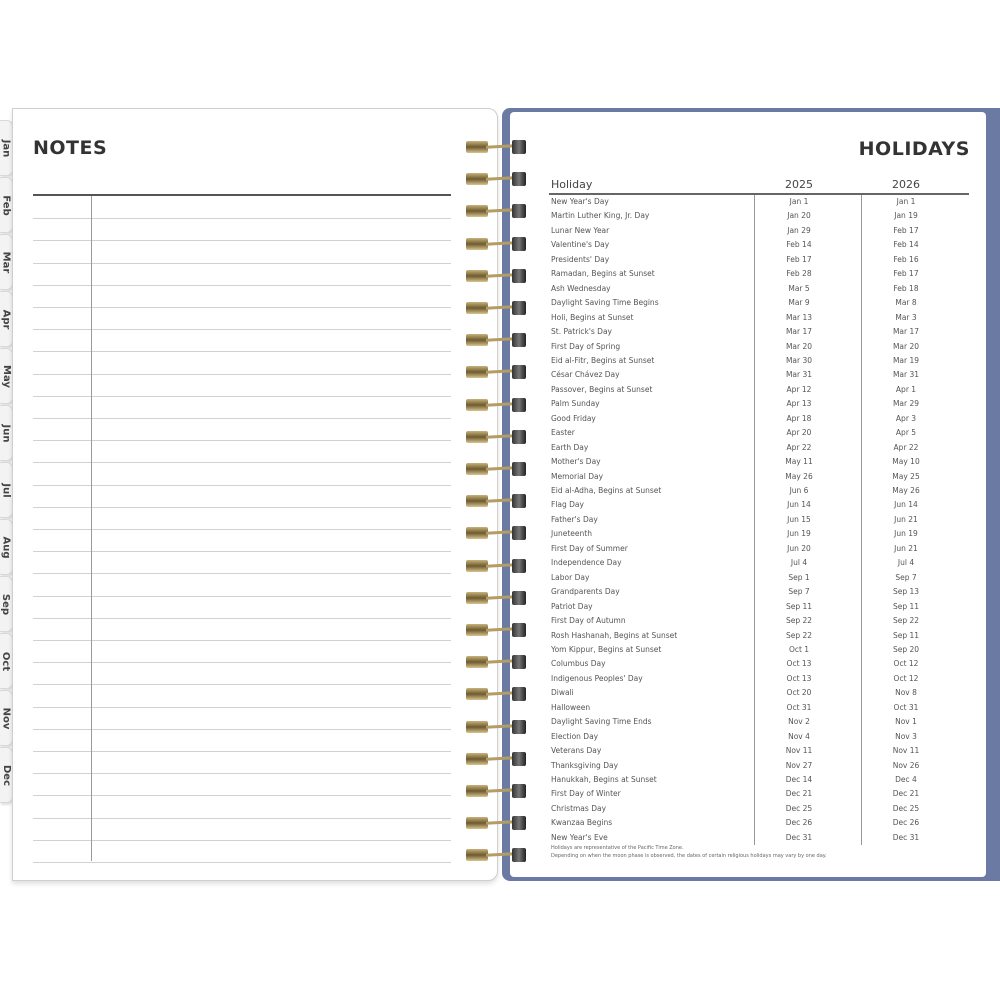 The image size is (1000, 1000). Describe the element at coordinates (906, 635) in the screenshot. I see `date-2026: Sep 11` at that location.